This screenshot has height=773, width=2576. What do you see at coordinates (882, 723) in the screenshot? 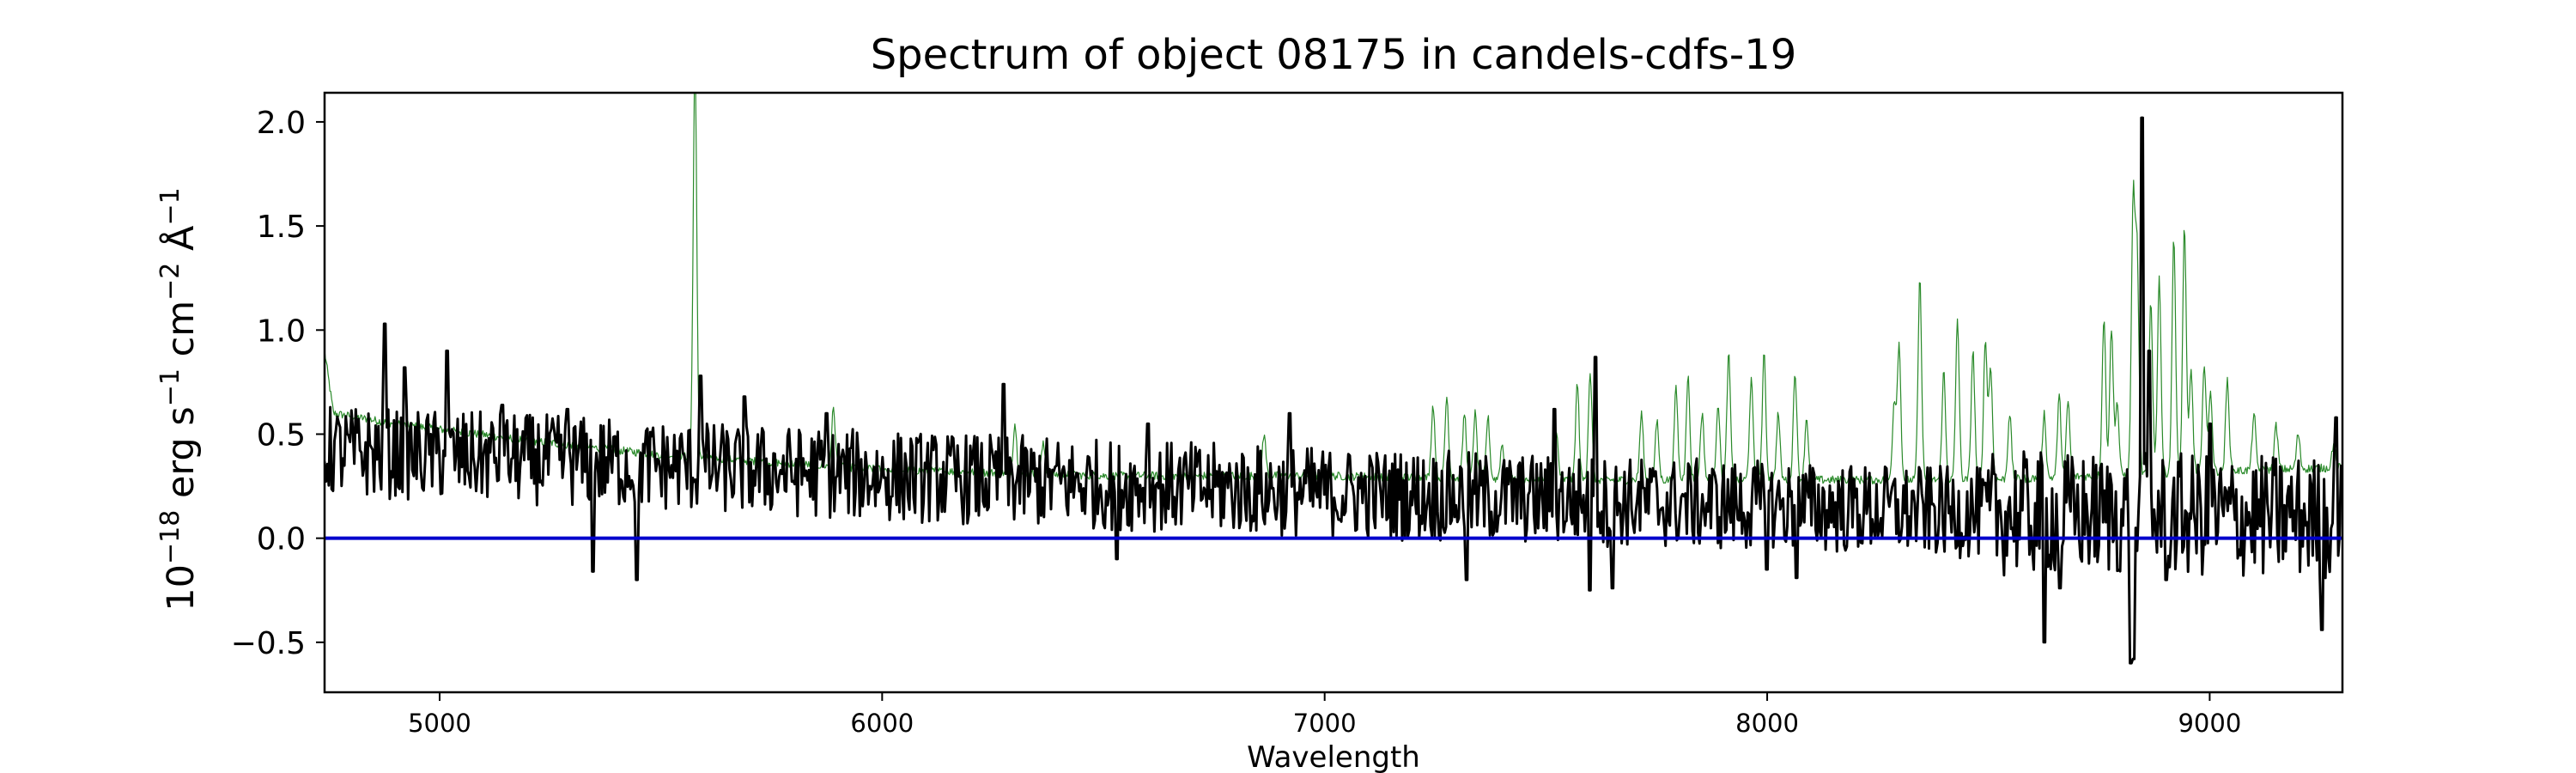
I see `x-tick-label: 6000` at bounding box center [882, 723].